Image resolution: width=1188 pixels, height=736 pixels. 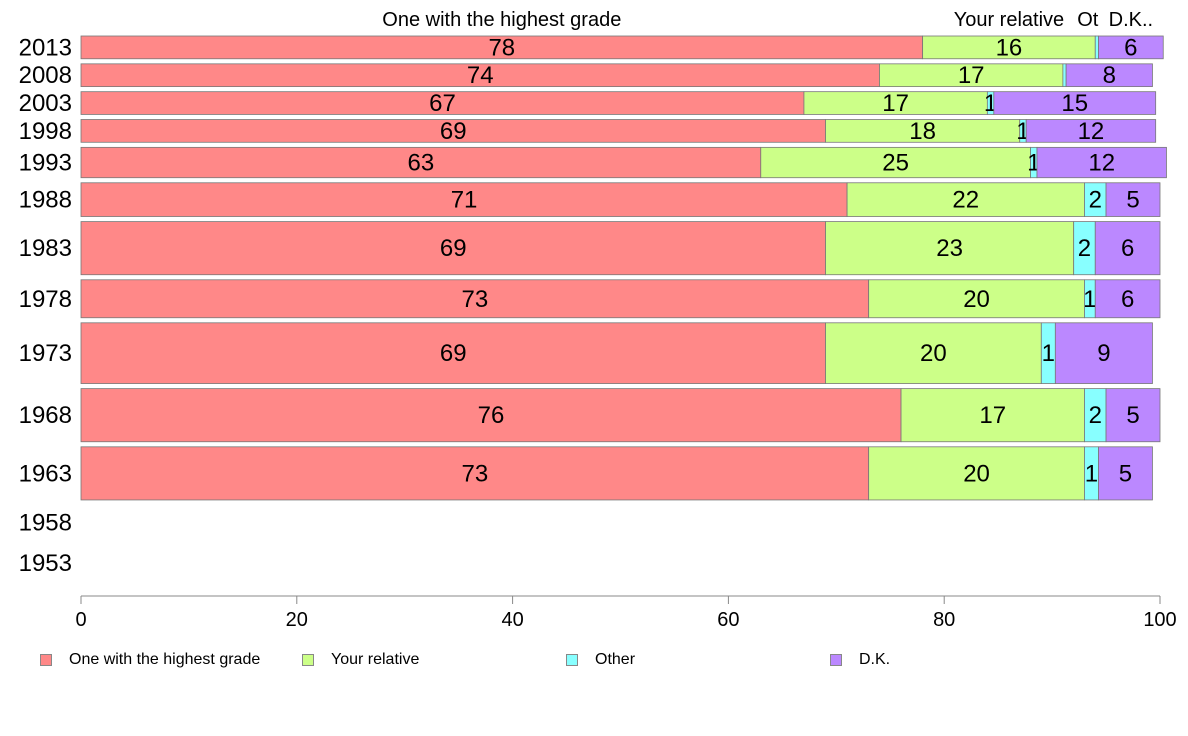 I want to click on data-label-2013-series-0: 78, so click(x=501, y=47).